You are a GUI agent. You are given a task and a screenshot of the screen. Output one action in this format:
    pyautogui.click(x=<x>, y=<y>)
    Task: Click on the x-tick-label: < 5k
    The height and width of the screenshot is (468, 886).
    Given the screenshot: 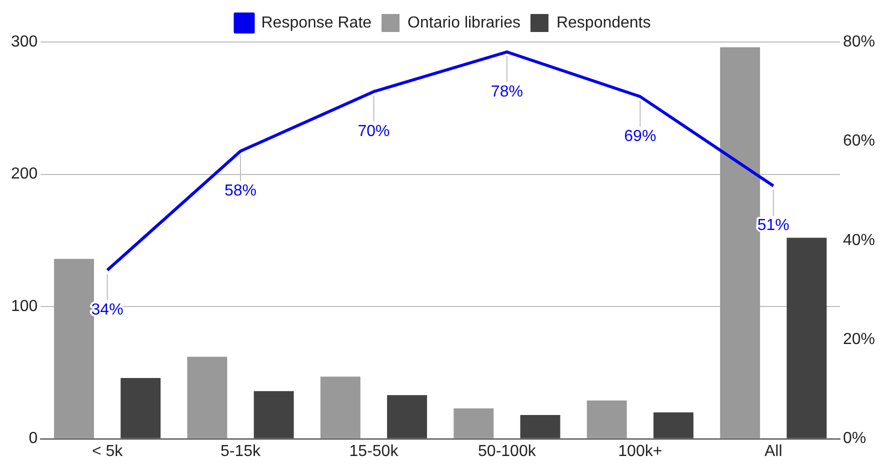 What is the action you would take?
    pyautogui.click(x=108, y=451)
    